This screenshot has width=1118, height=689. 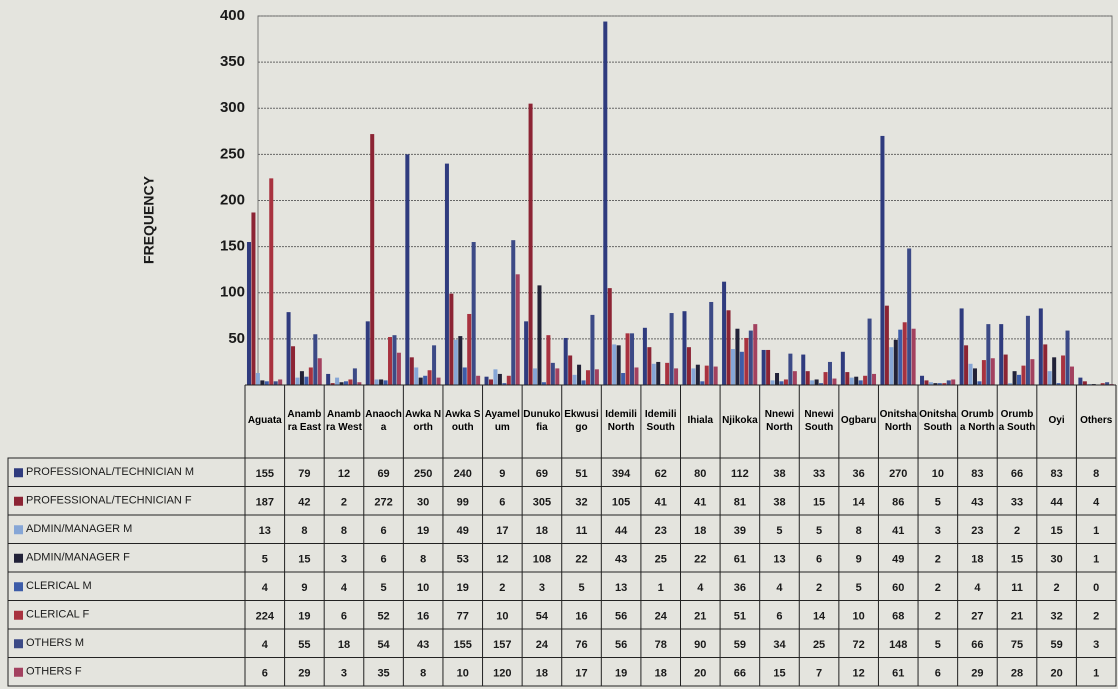 I want to click on table-cell: 34, so click(x=779, y=645).